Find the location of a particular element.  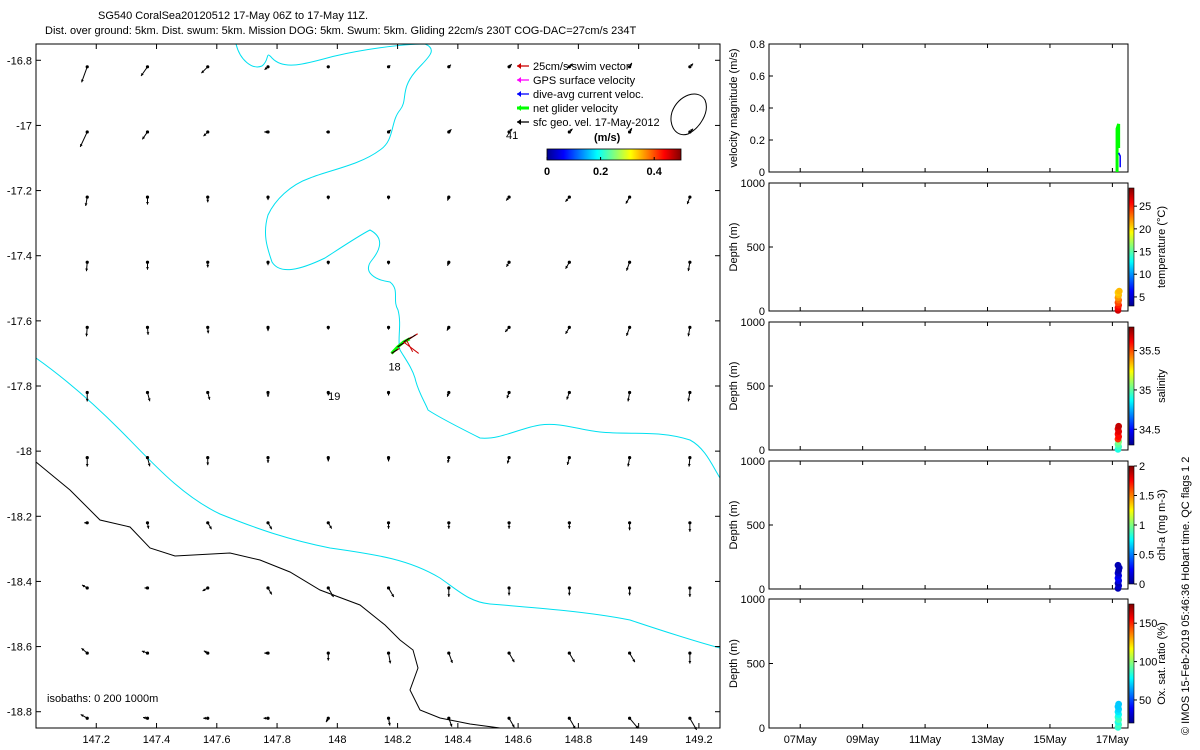

x-tick-label: 07May is located at coordinates (801, 740).